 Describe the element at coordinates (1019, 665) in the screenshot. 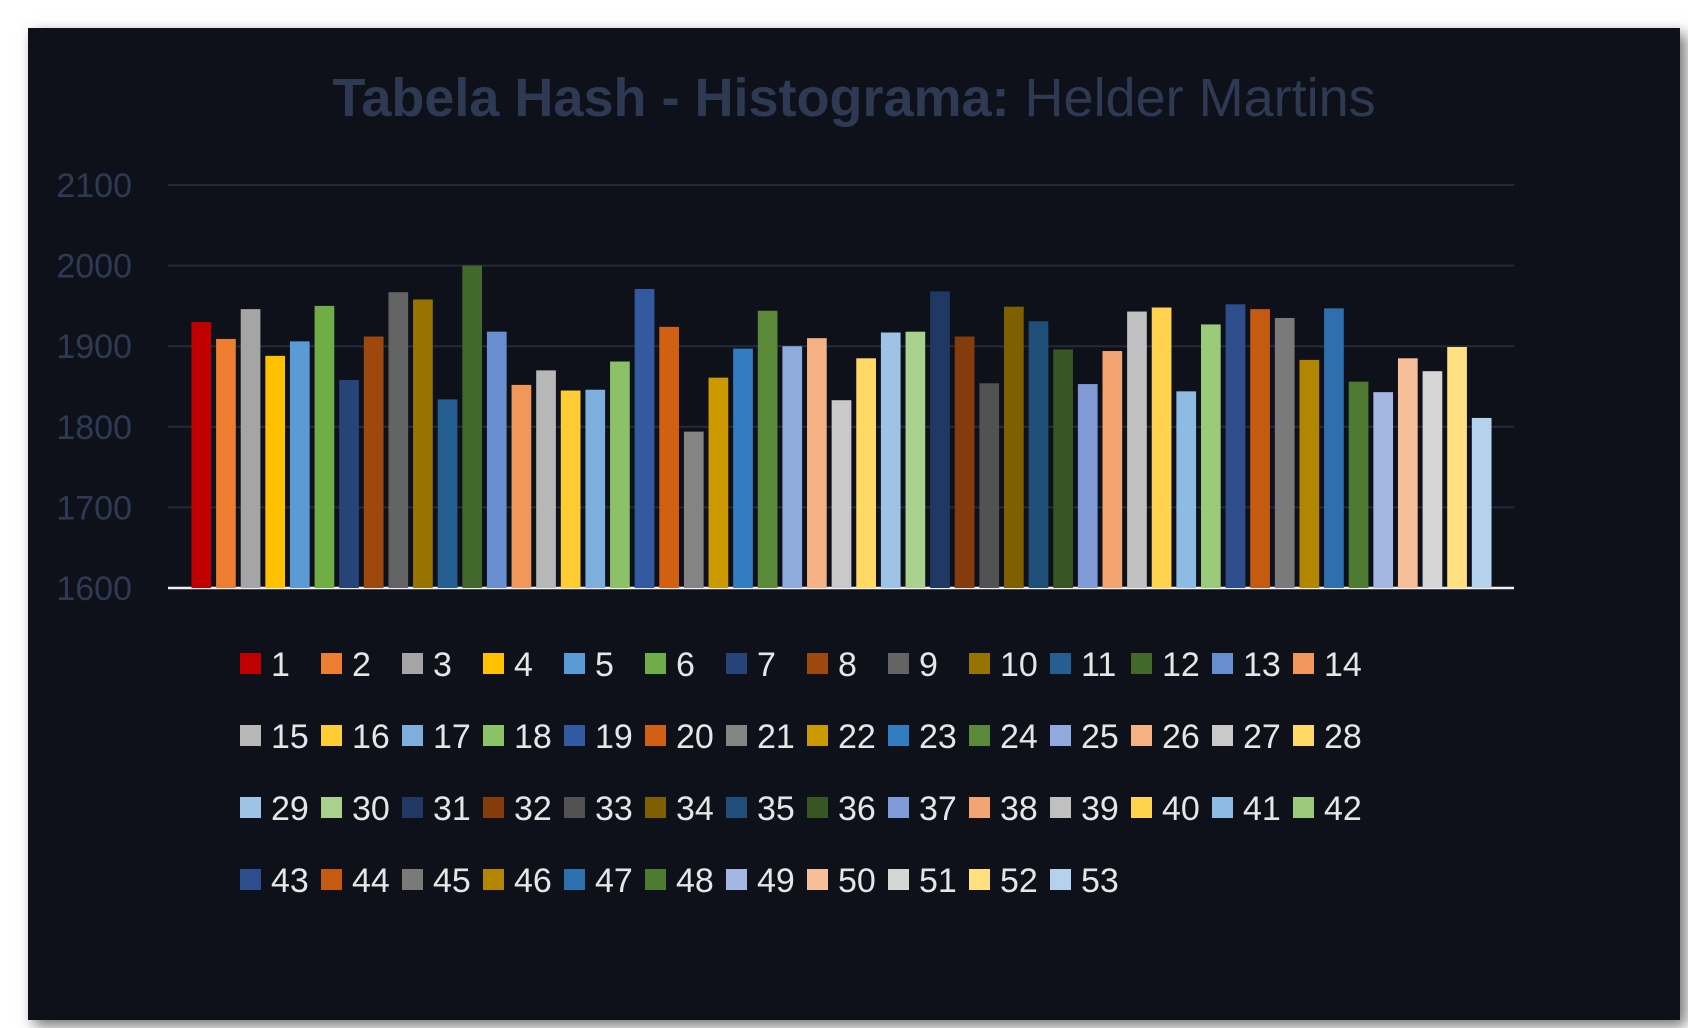

I see `legend-label-10: 10` at that location.